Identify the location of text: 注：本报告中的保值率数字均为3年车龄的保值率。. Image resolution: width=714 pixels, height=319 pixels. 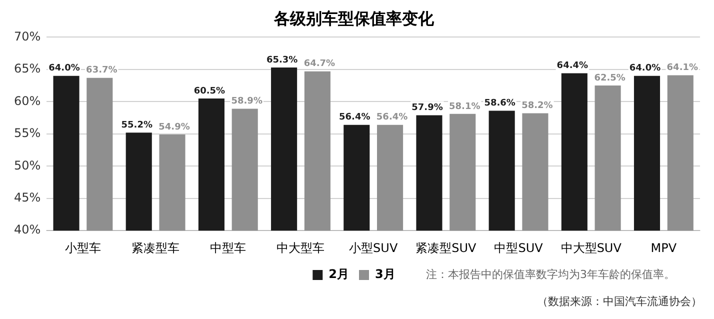
(550, 274).